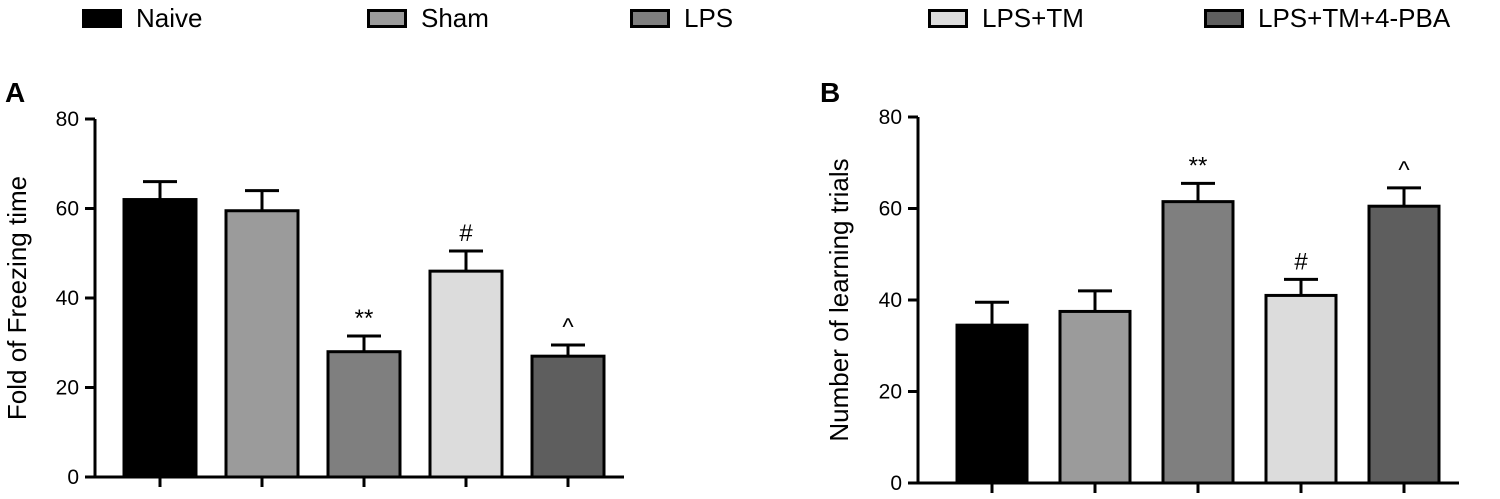 Image resolution: width=1500 pixels, height=499 pixels. I want to click on panel-a-y-axis-title: Fold of Freezing time, so click(17, 298).